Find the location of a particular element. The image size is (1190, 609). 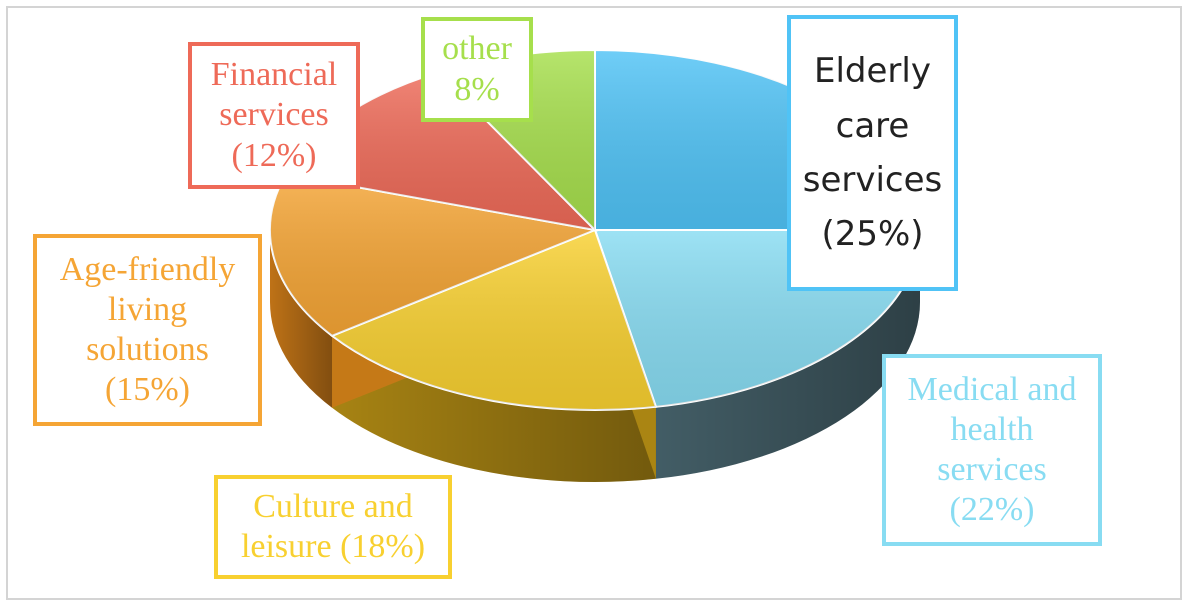

label-financial: Financial services (12%) is located at coordinates (274, 115).